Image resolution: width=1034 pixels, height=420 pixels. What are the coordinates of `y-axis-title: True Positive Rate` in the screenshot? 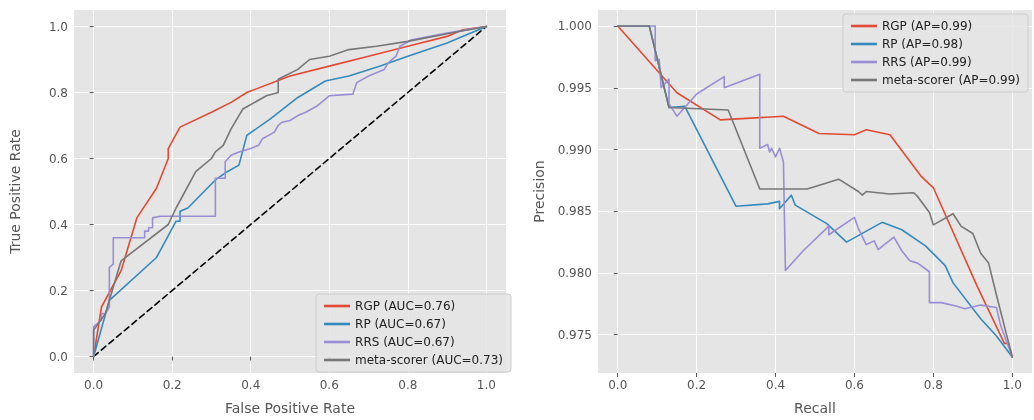 It's located at (15, 192).